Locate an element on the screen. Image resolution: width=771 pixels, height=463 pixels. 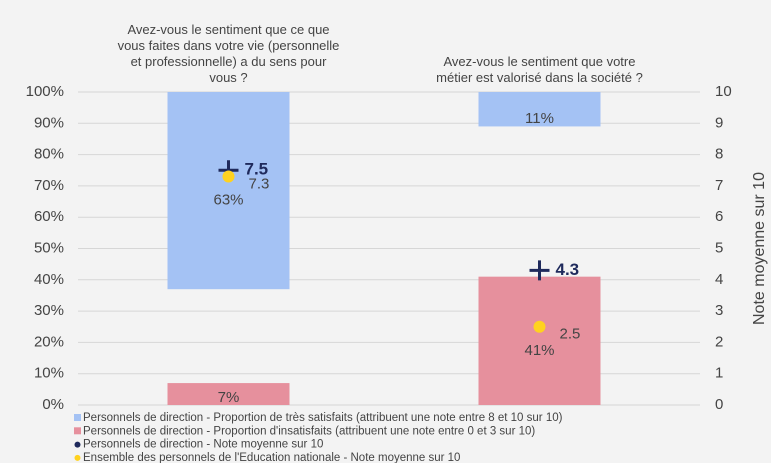
bar-value-label: 41% is located at coordinates (539, 350).